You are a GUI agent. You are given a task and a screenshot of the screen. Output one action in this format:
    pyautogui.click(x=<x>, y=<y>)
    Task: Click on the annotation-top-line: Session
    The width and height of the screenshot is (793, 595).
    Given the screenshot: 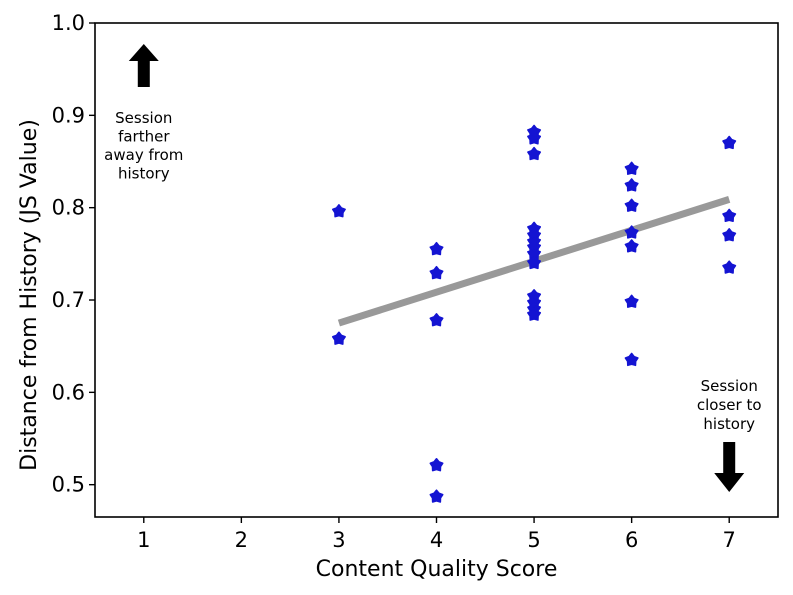 What is the action you would take?
    pyautogui.click(x=143, y=118)
    